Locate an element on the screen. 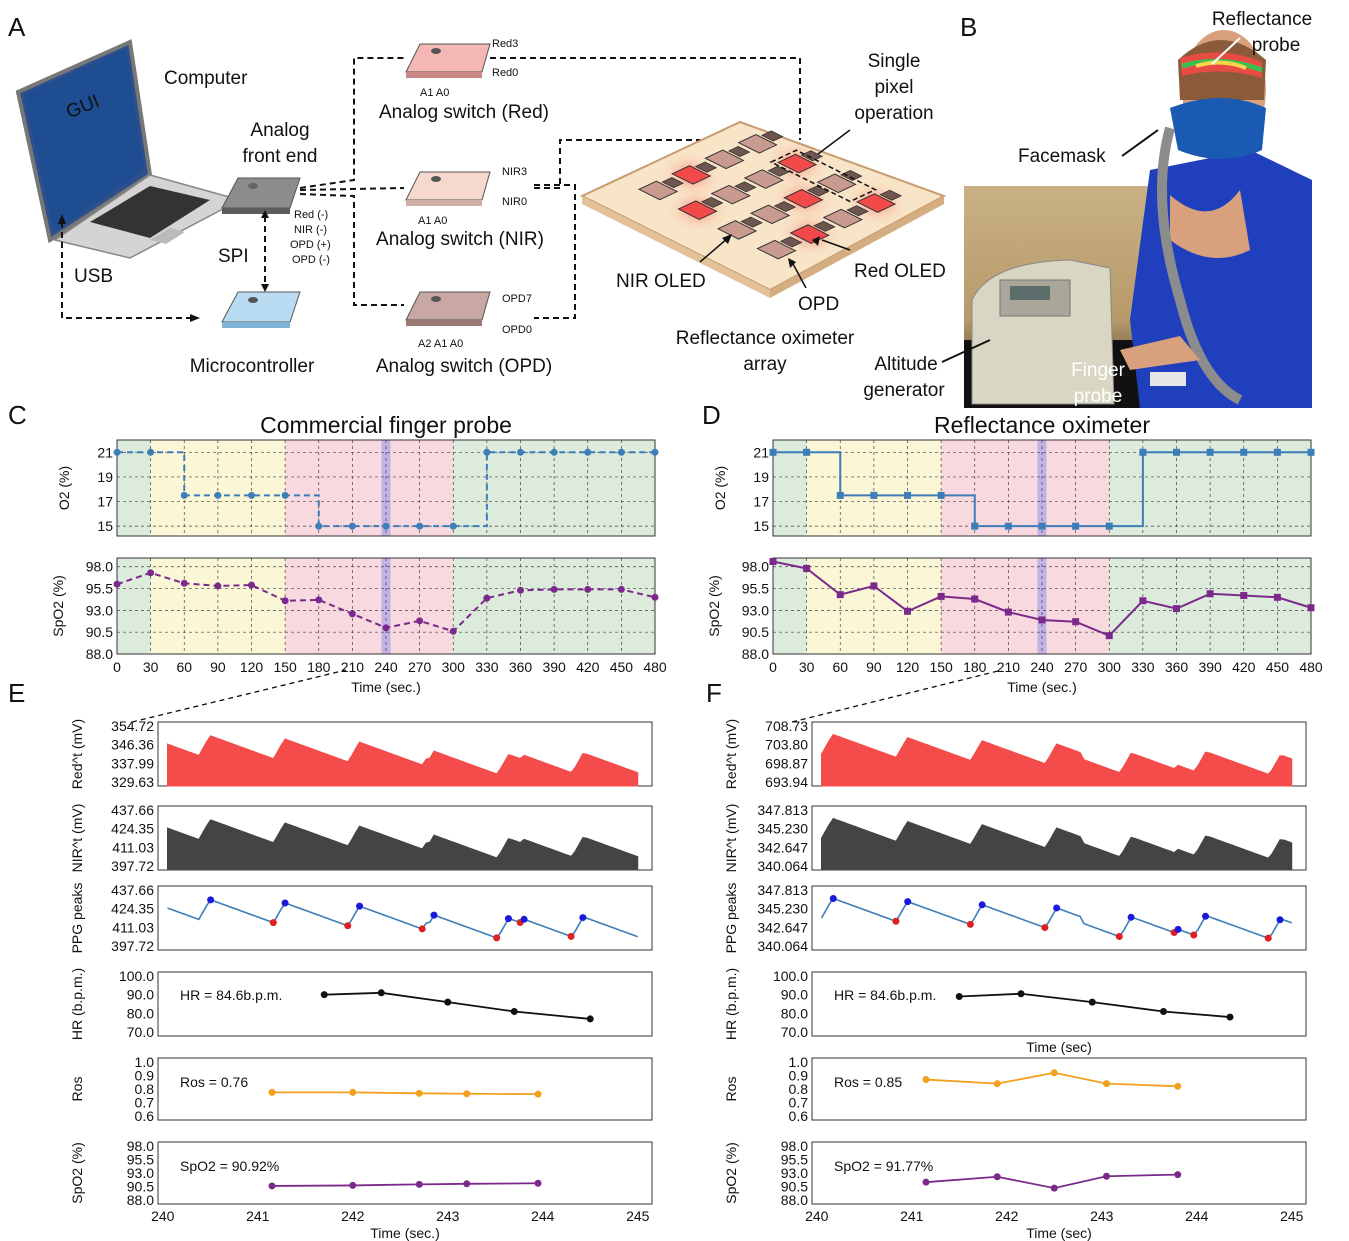 The width and height of the screenshot is (1349, 1241). analog-switch-nir-chip is located at coordinates (448, 188).